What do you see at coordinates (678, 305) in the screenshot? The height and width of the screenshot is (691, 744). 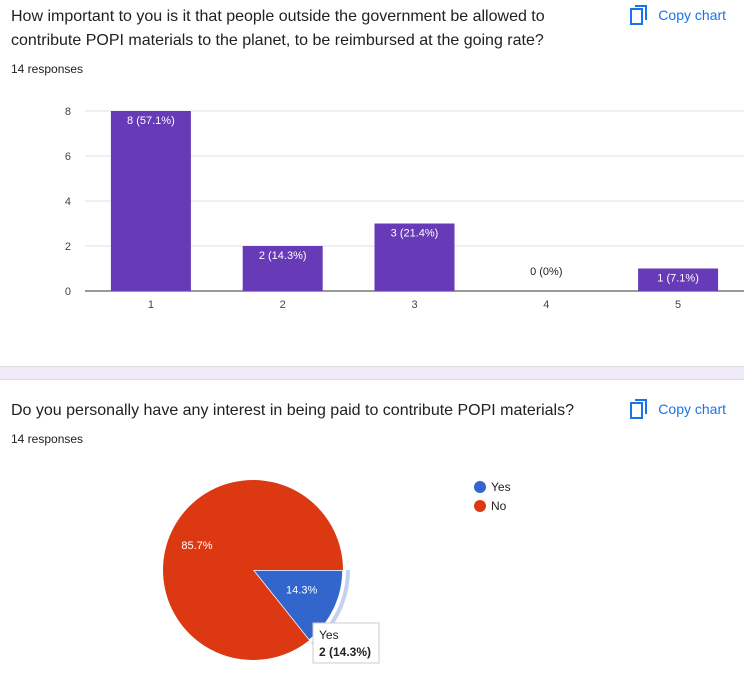 I see `x-tick-label: 5` at bounding box center [678, 305].